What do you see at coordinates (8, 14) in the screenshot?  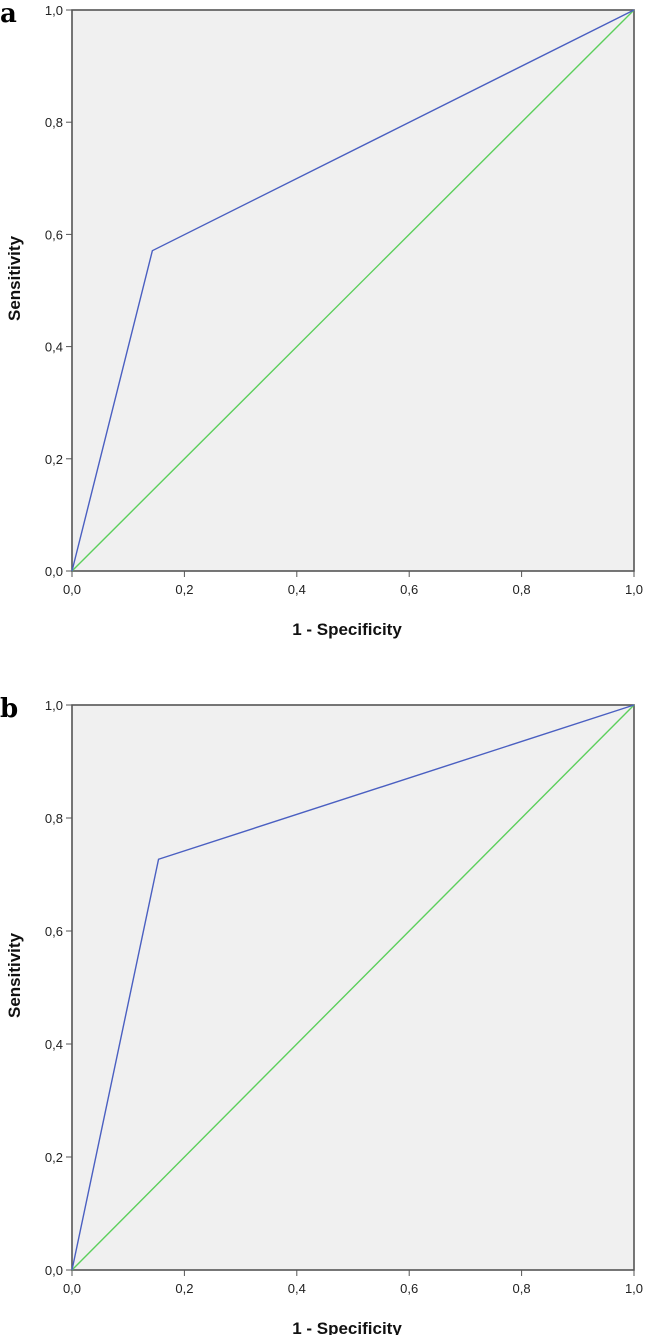 I see `panel-label: a` at bounding box center [8, 14].